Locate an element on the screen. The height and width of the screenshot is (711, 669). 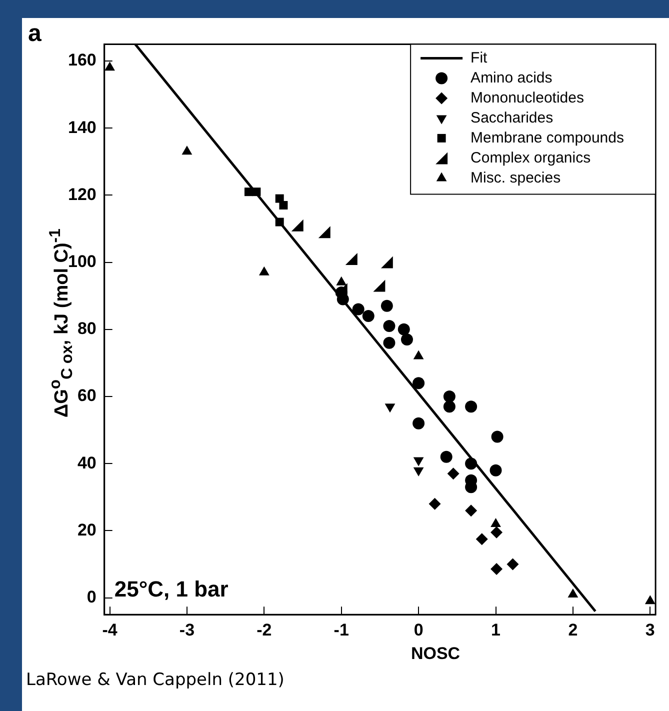
x-tick-label: 2 is located at coordinates (573, 630).